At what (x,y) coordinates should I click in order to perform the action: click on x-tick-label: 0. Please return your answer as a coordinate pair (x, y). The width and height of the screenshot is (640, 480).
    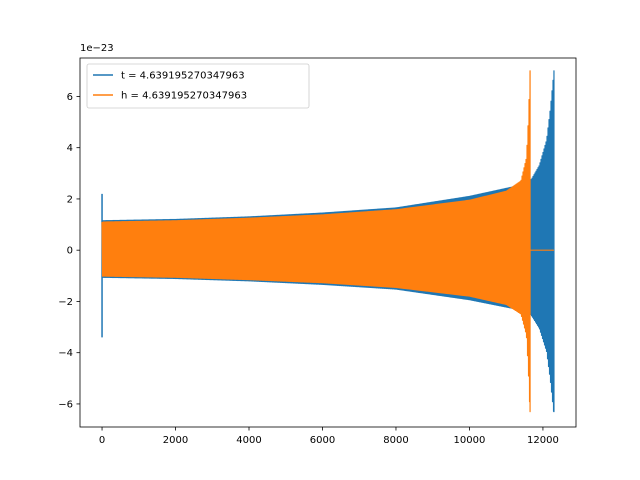
    Looking at the image, I should click on (102, 440).